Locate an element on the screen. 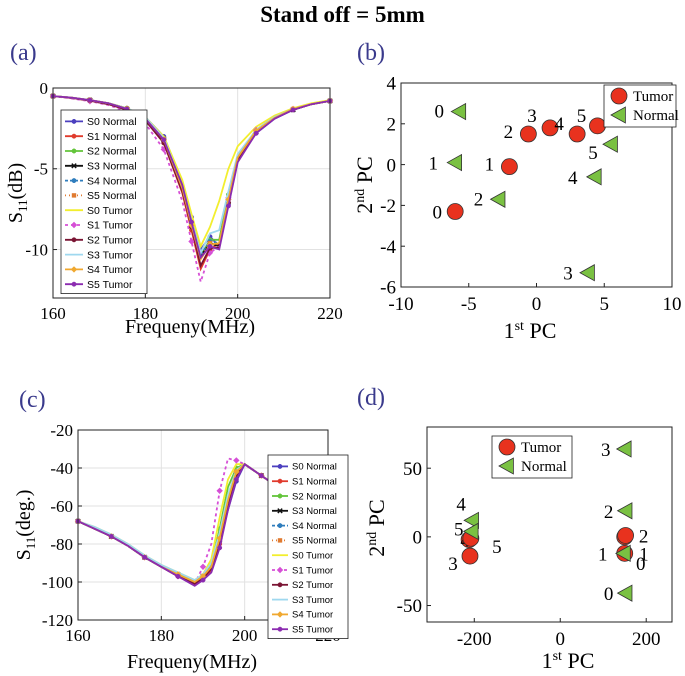 The image size is (685, 676). y-tick-label: 50 is located at coordinates (412, 469).